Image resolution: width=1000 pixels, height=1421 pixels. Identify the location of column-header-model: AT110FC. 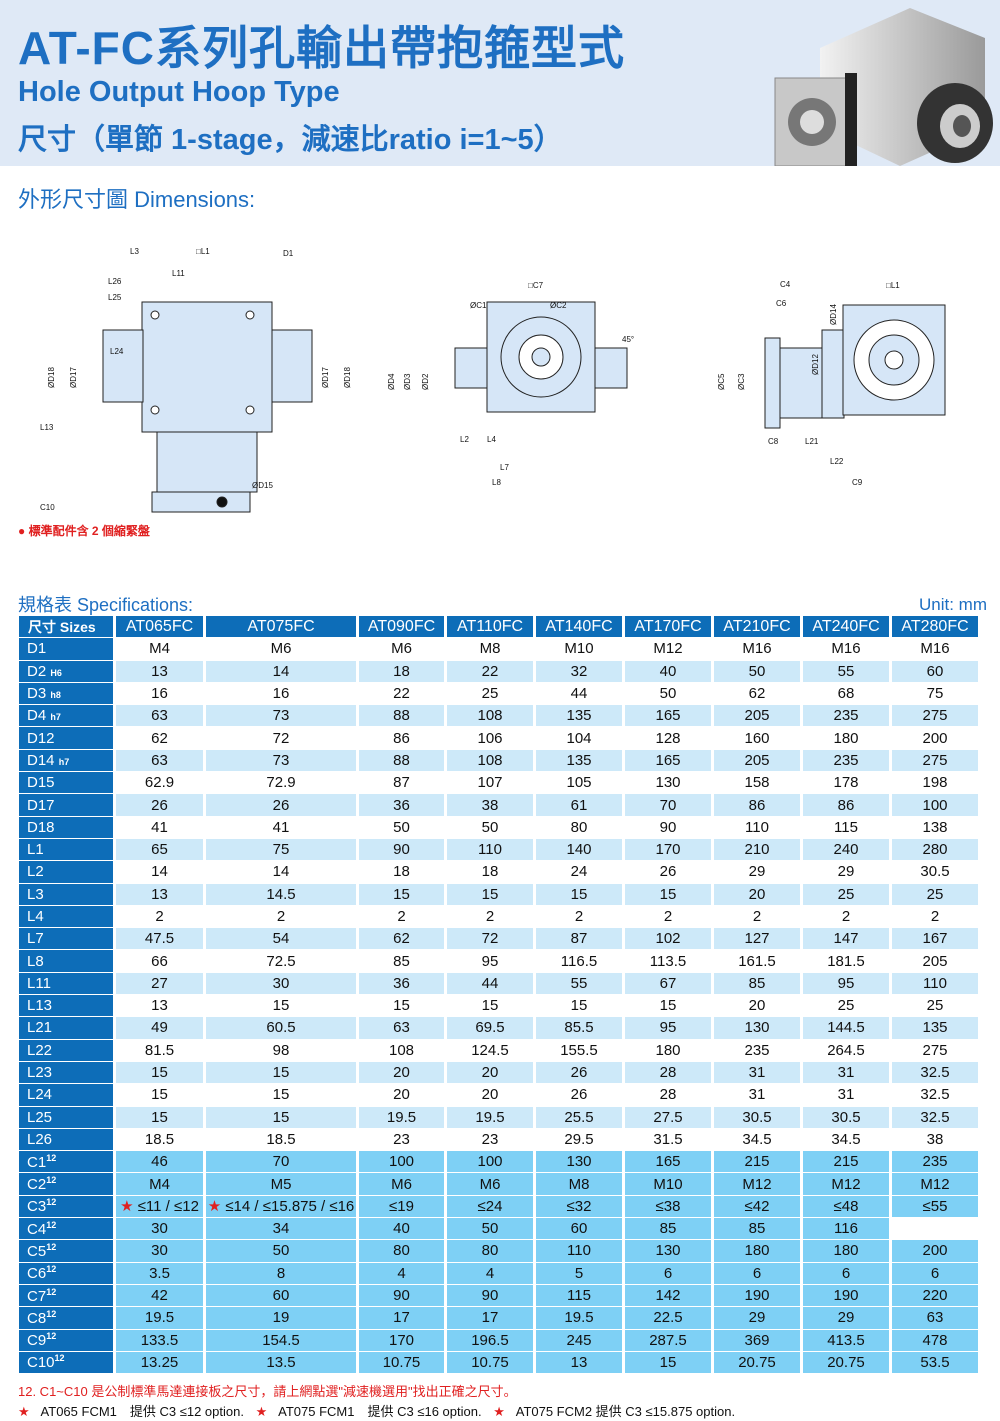
(490, 627).